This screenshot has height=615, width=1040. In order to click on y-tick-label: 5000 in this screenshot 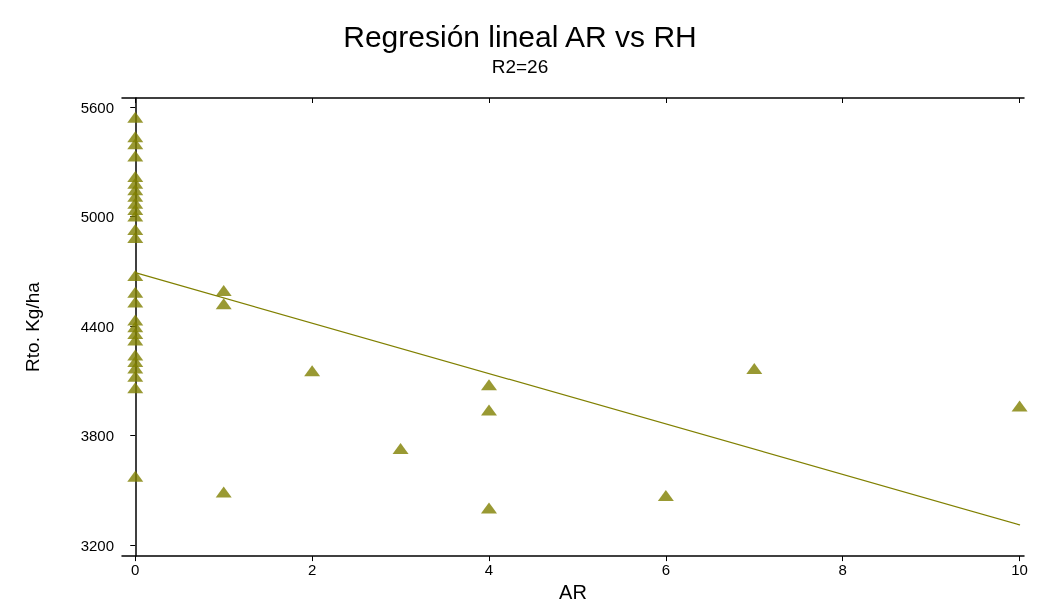, I will do `click(97, 217)`.